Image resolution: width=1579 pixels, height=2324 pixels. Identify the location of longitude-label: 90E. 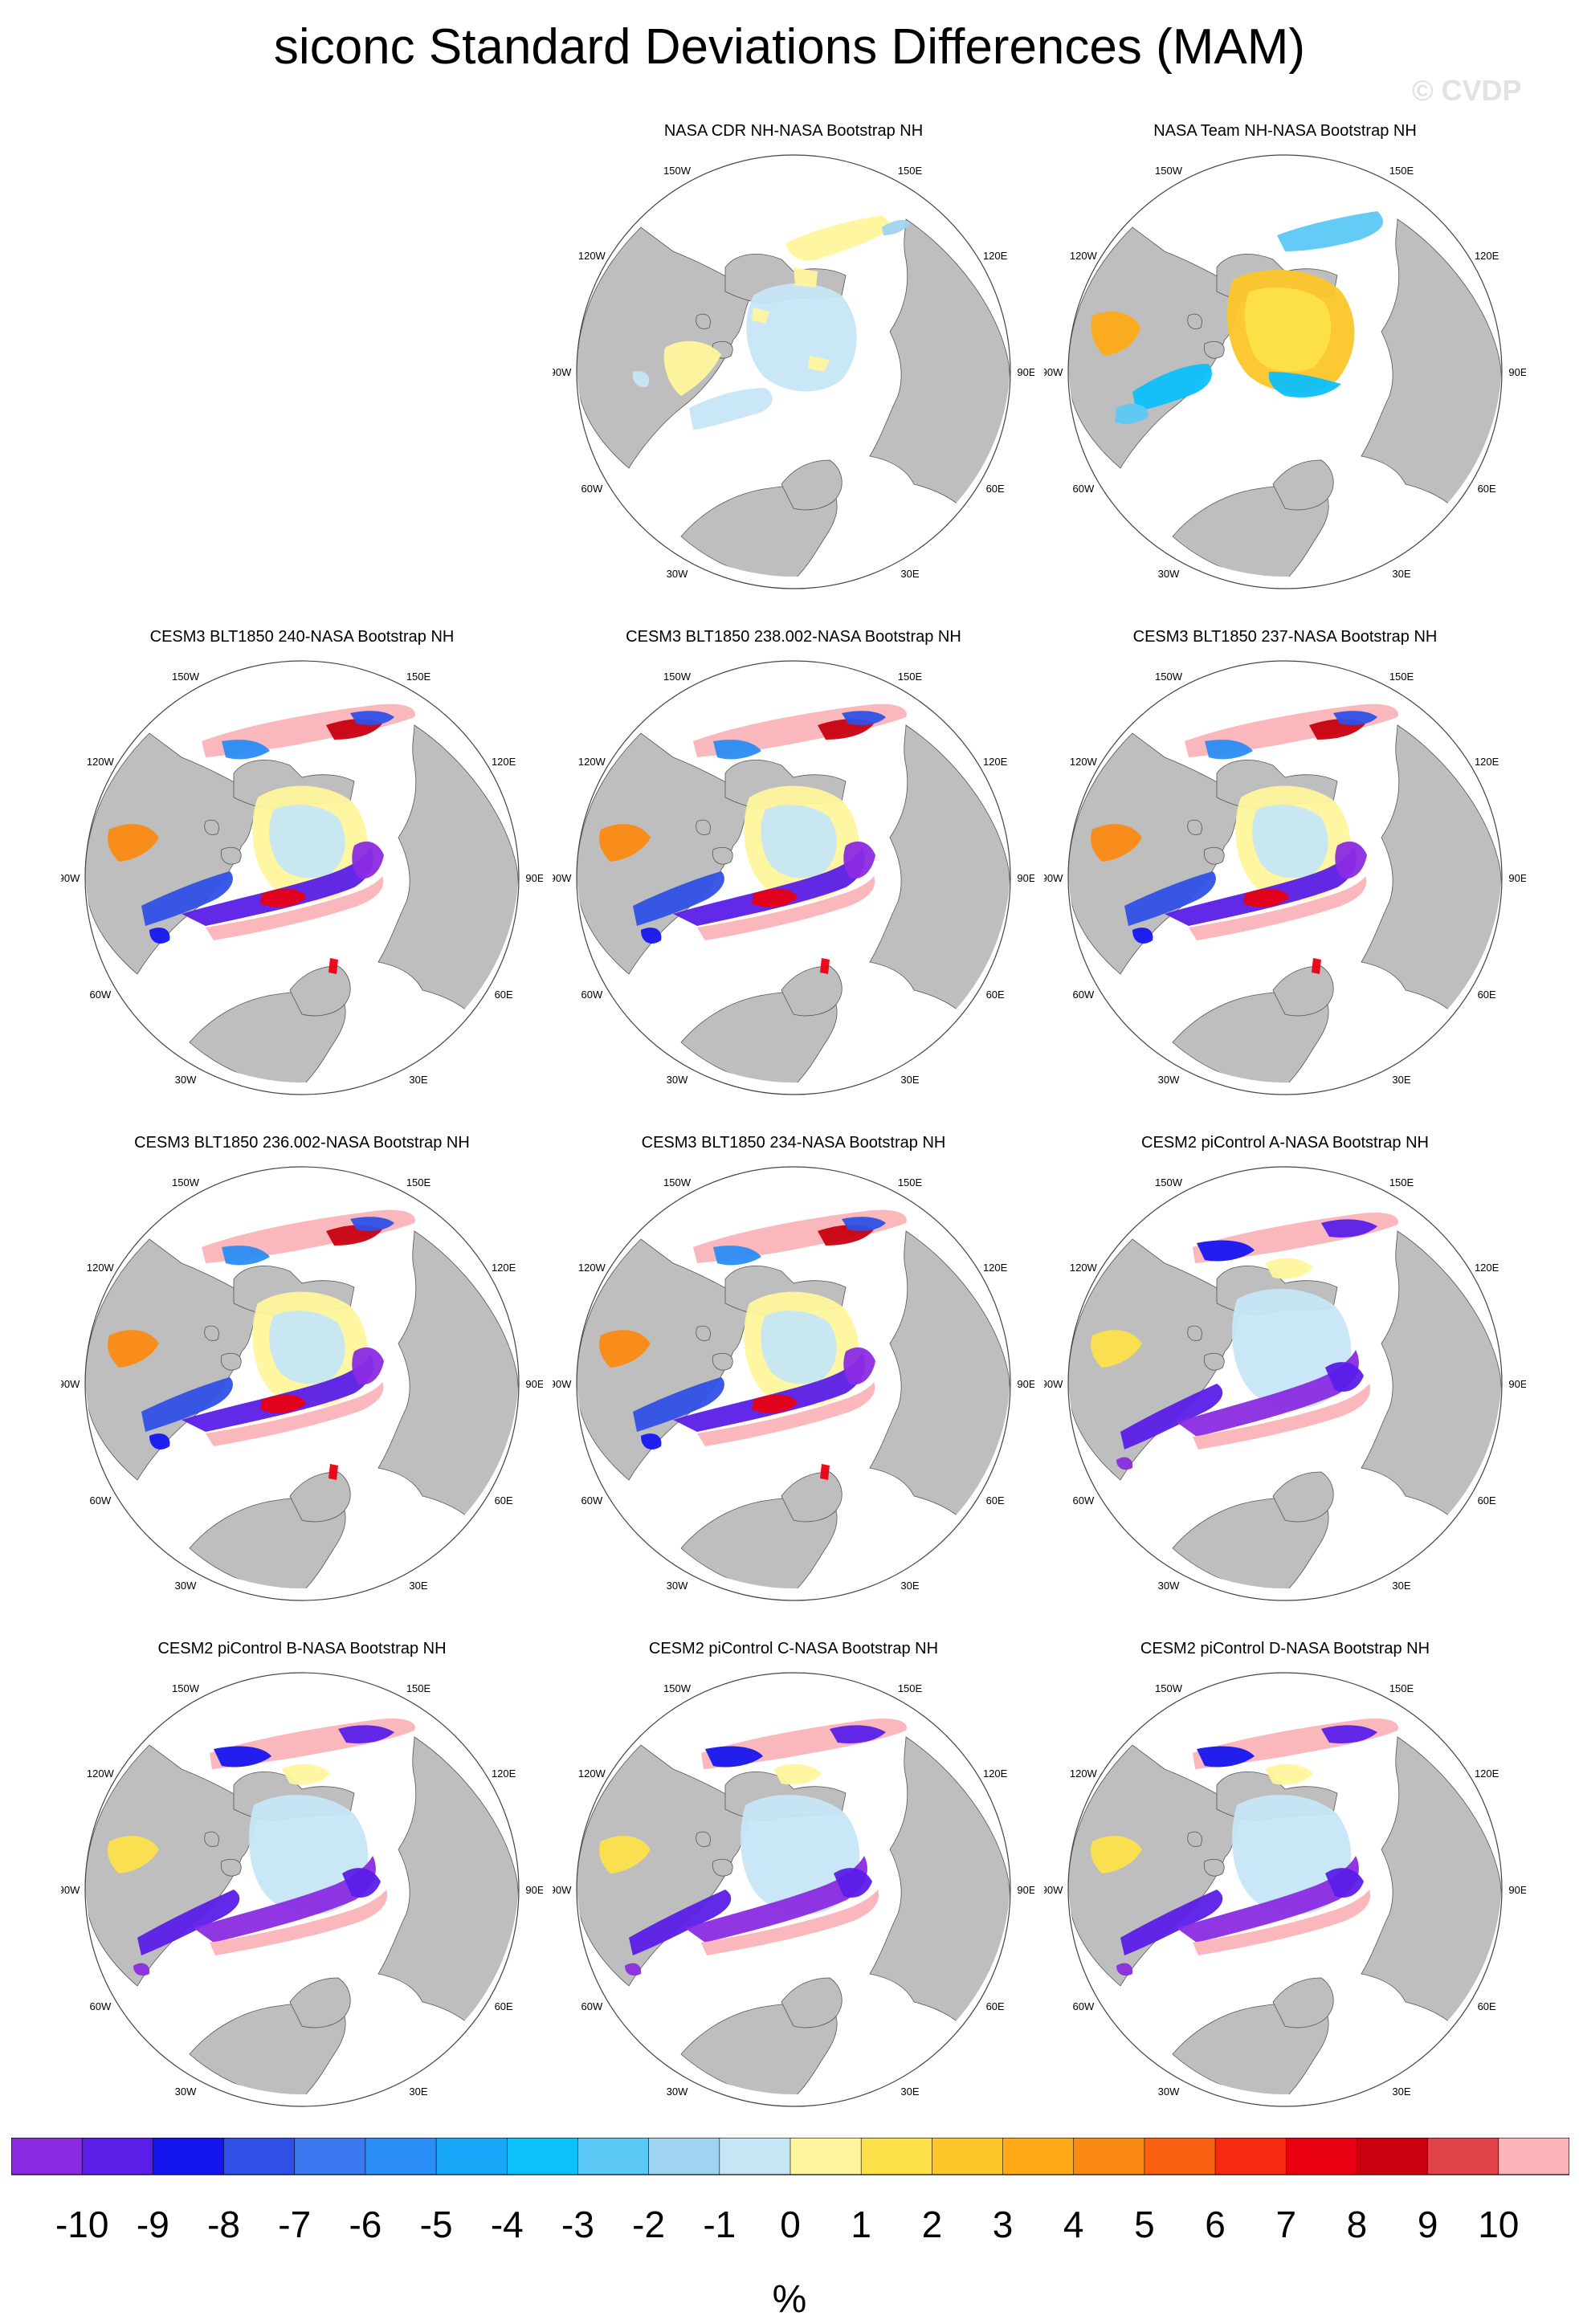
(534, 1384).